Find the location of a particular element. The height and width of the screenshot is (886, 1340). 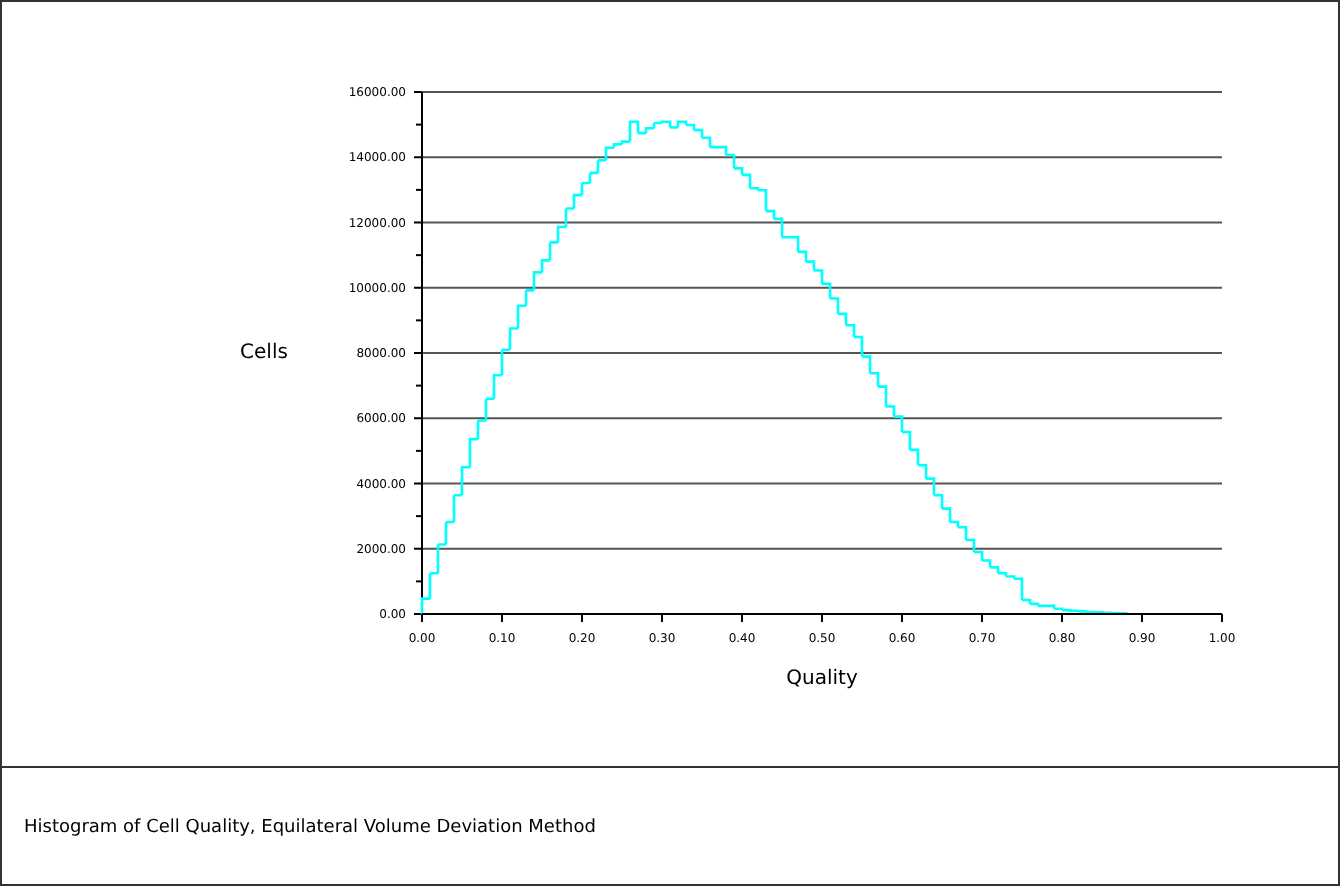

text: Histogram of Cell Quality, Equilateral Volume Deviation Method is located at coordinates (310, 828).